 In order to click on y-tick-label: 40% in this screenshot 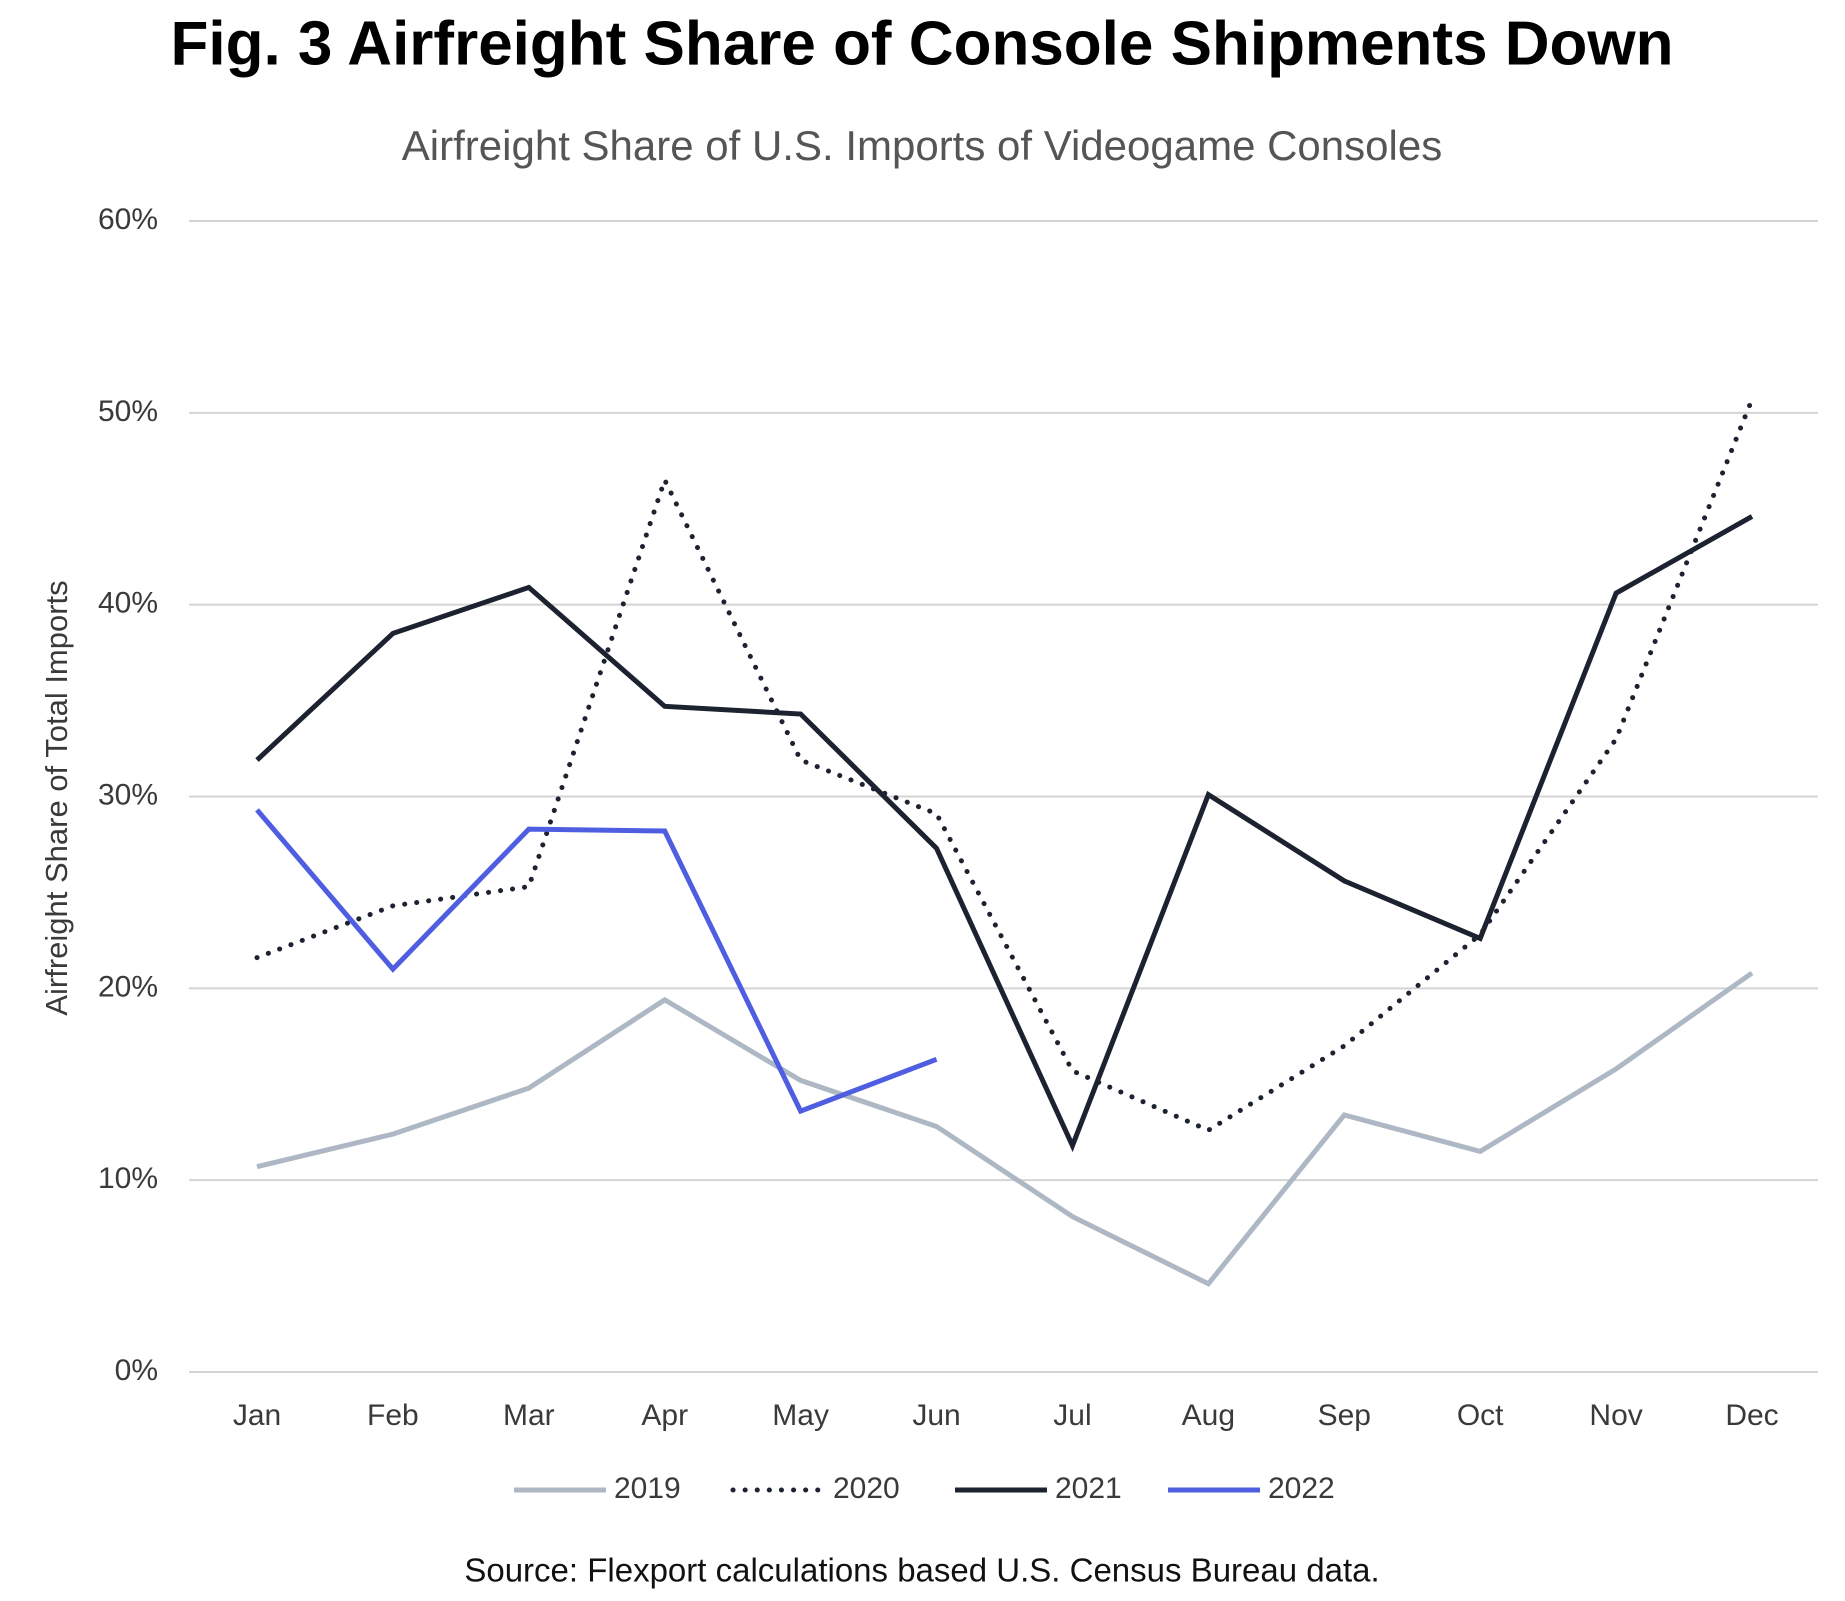, I will do `click(128, 603)`.